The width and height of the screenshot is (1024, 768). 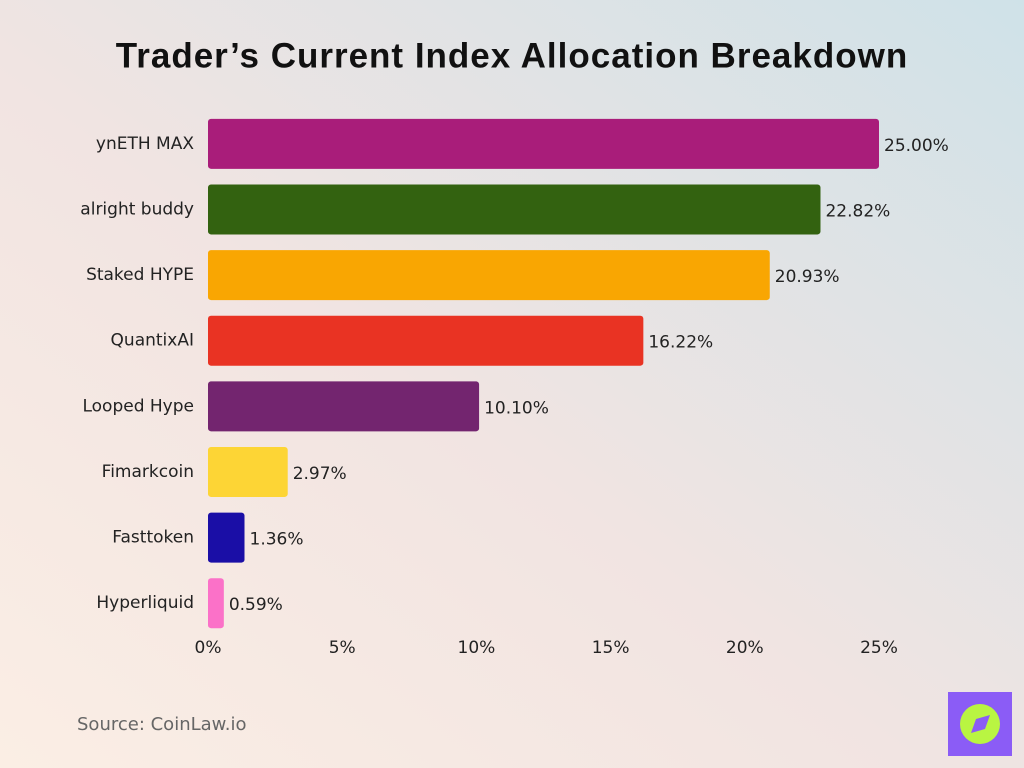 I want to click on value-label: 25.00%, so click(x=916, y=146).